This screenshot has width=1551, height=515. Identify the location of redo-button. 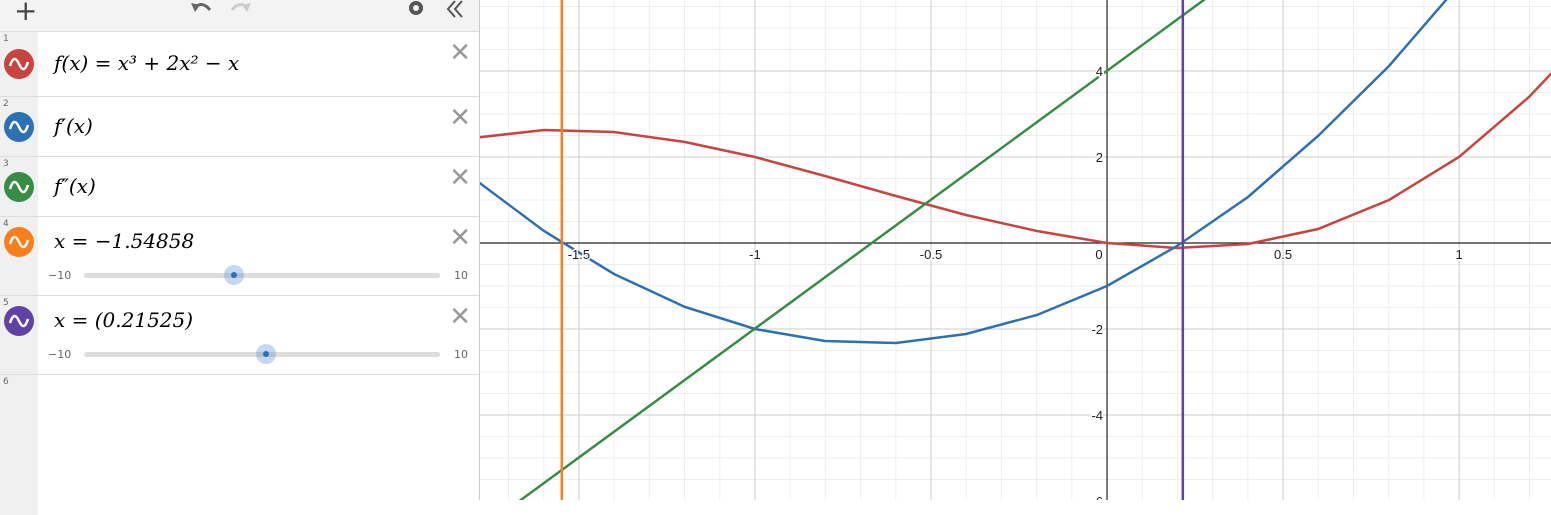
(240, 8).